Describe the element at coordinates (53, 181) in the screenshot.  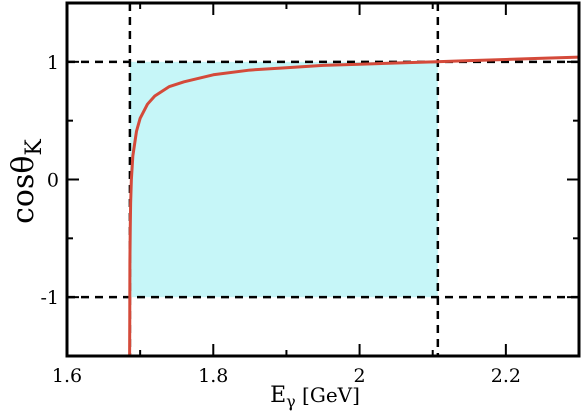
I see `y-tick-label: 0` at that location.